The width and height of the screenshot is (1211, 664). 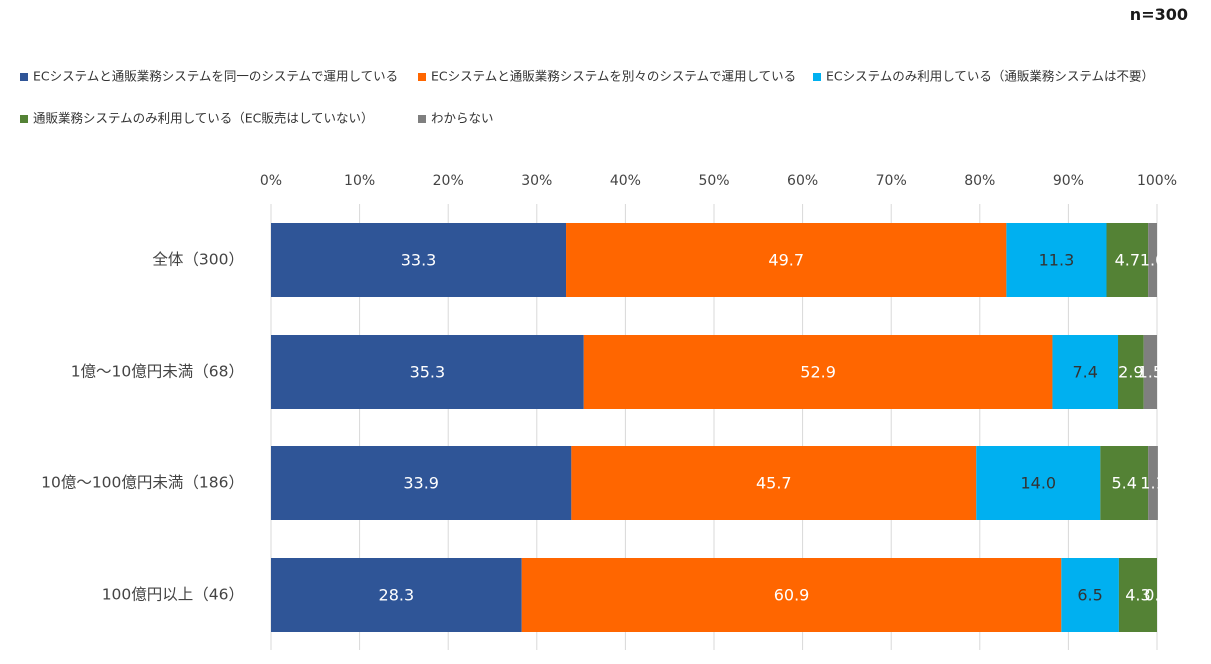 I want to click on legend-label-2: ECシステムと通販業務システムを別々のシステムで運用している, so click(x=613, y=76).